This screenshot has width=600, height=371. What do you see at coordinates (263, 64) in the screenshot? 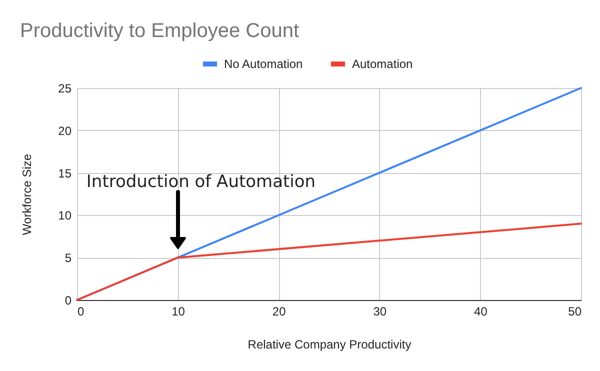
I see `legend-label: No Automation` at bounding box center [263, 64].